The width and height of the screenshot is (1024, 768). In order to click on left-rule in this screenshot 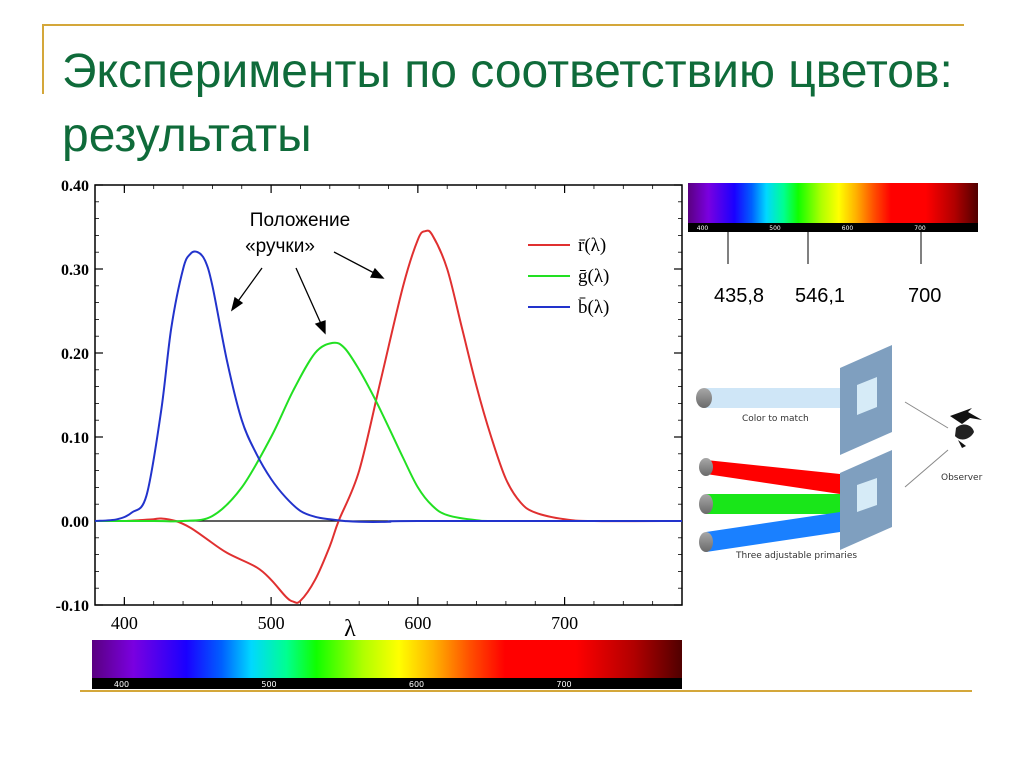, I will do `click(43, 59)`.